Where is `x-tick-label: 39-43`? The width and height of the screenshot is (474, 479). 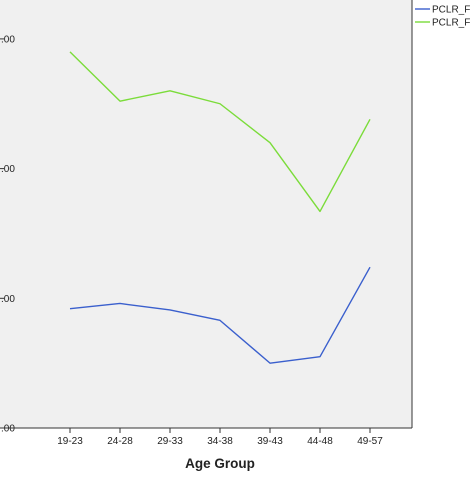 x-tick-label: 39-43 is located at coordinates (270, 441).